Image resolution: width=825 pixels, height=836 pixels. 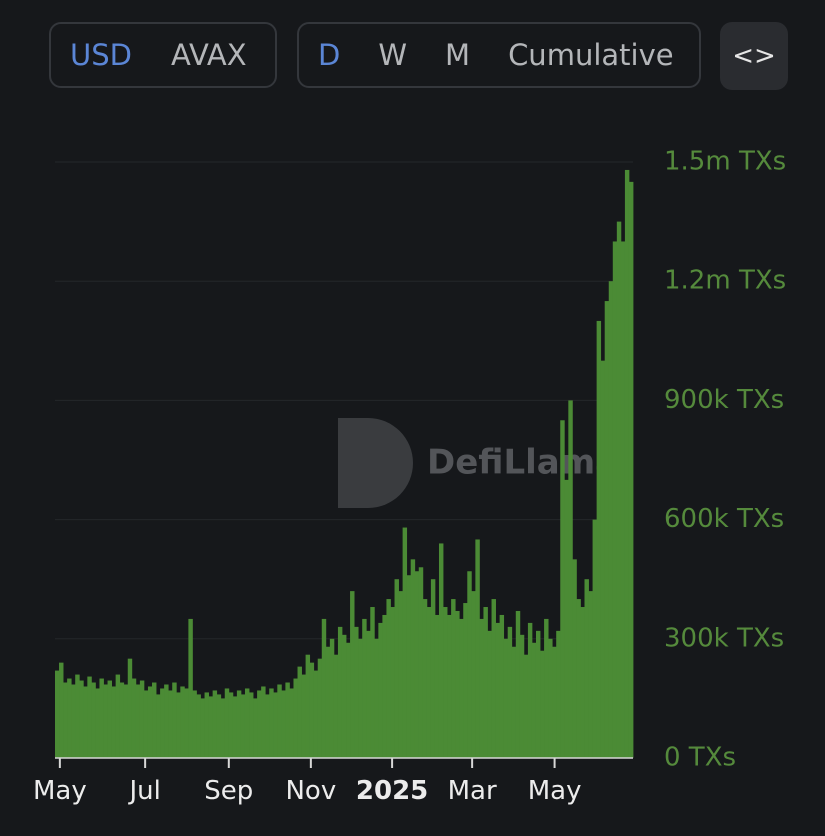 I want to click on y-tick-label: 1.2m TXs, so click(x=725, y=281).